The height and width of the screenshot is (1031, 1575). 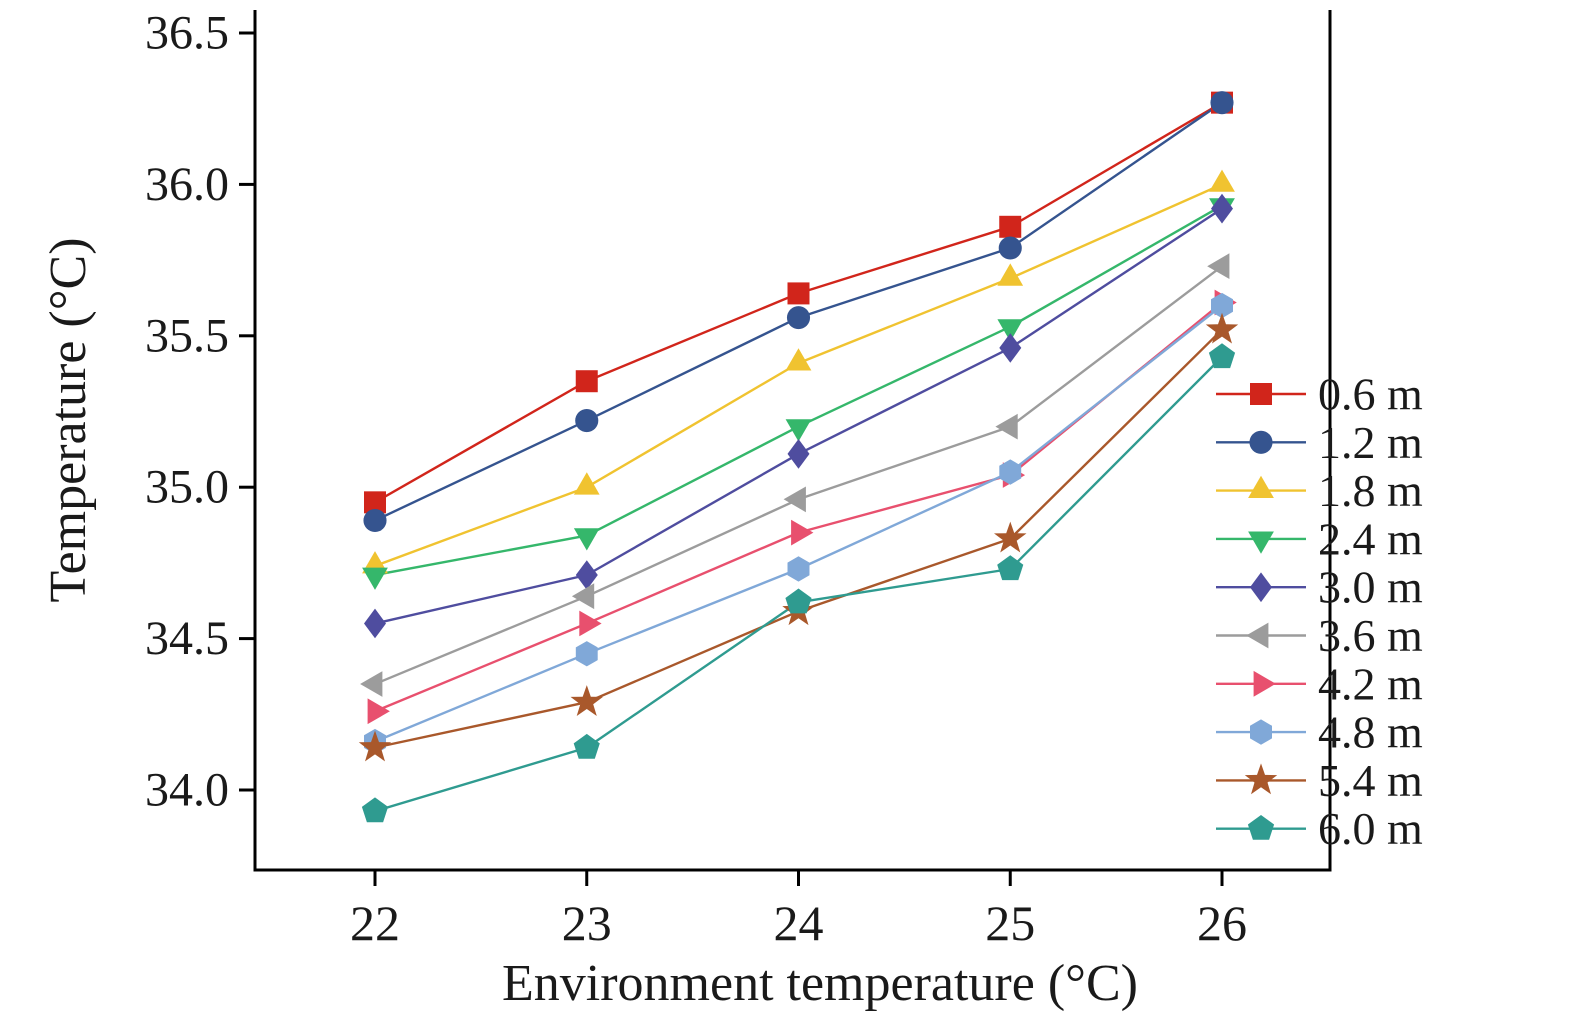 What do you see at coordinates (587, 923) in the screenshot?
I see `x-tick-label: 23` at bounding box center [587, 923].